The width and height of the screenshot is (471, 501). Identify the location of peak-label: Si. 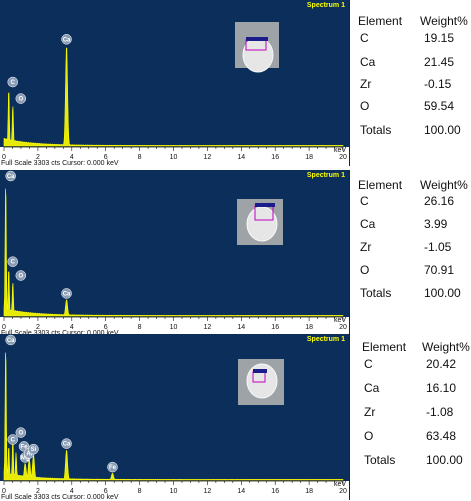
(34, 450).